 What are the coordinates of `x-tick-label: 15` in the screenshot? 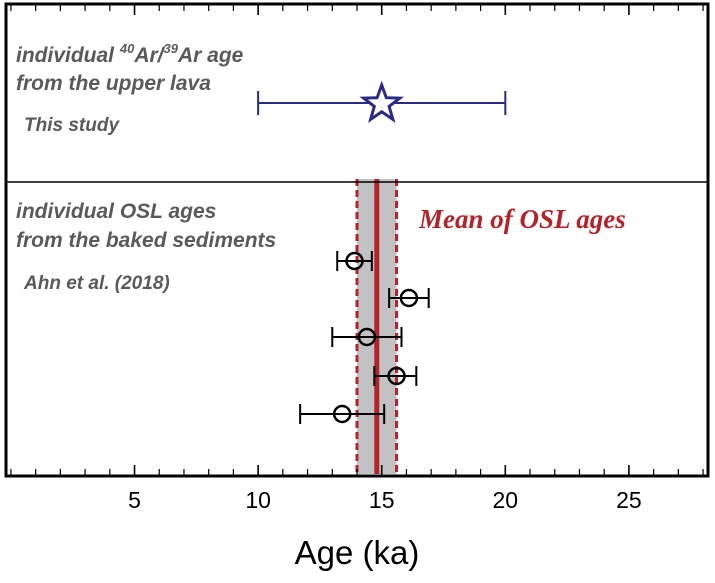 It's located at (382, 500).